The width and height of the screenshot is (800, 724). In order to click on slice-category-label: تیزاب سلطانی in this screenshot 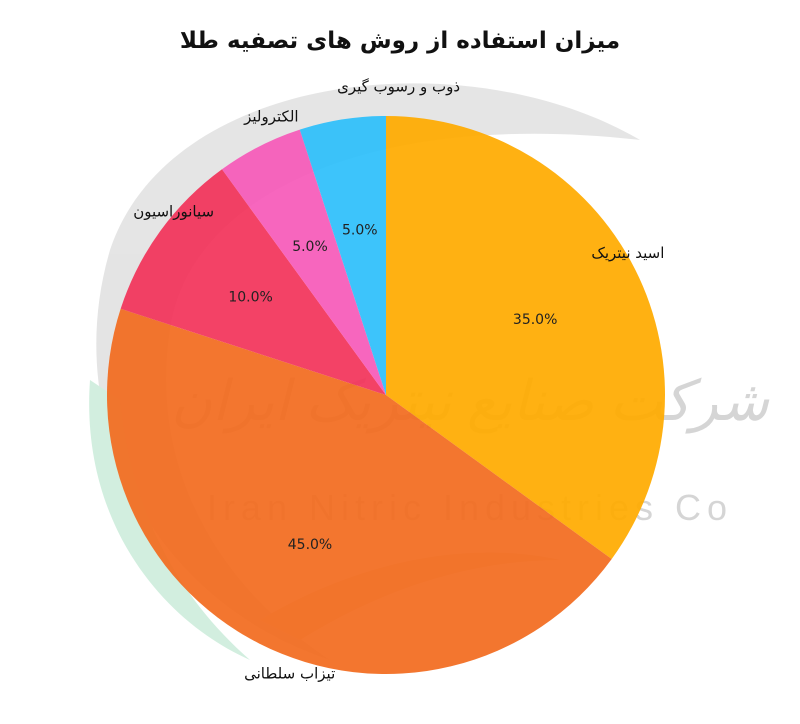, I will do `click(289, 673)`.